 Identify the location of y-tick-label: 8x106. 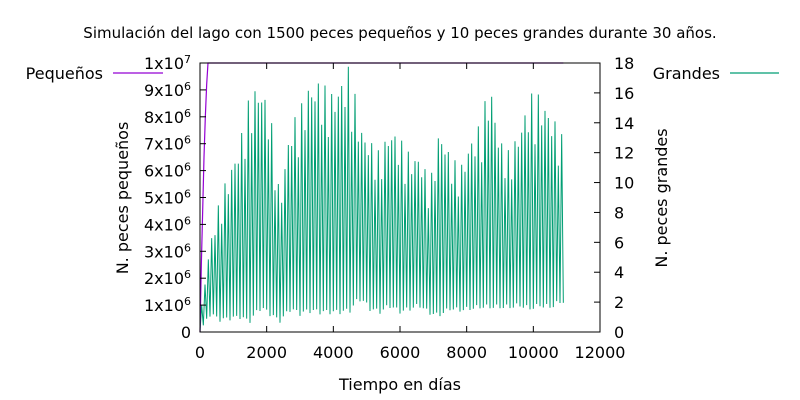
(167, 117).